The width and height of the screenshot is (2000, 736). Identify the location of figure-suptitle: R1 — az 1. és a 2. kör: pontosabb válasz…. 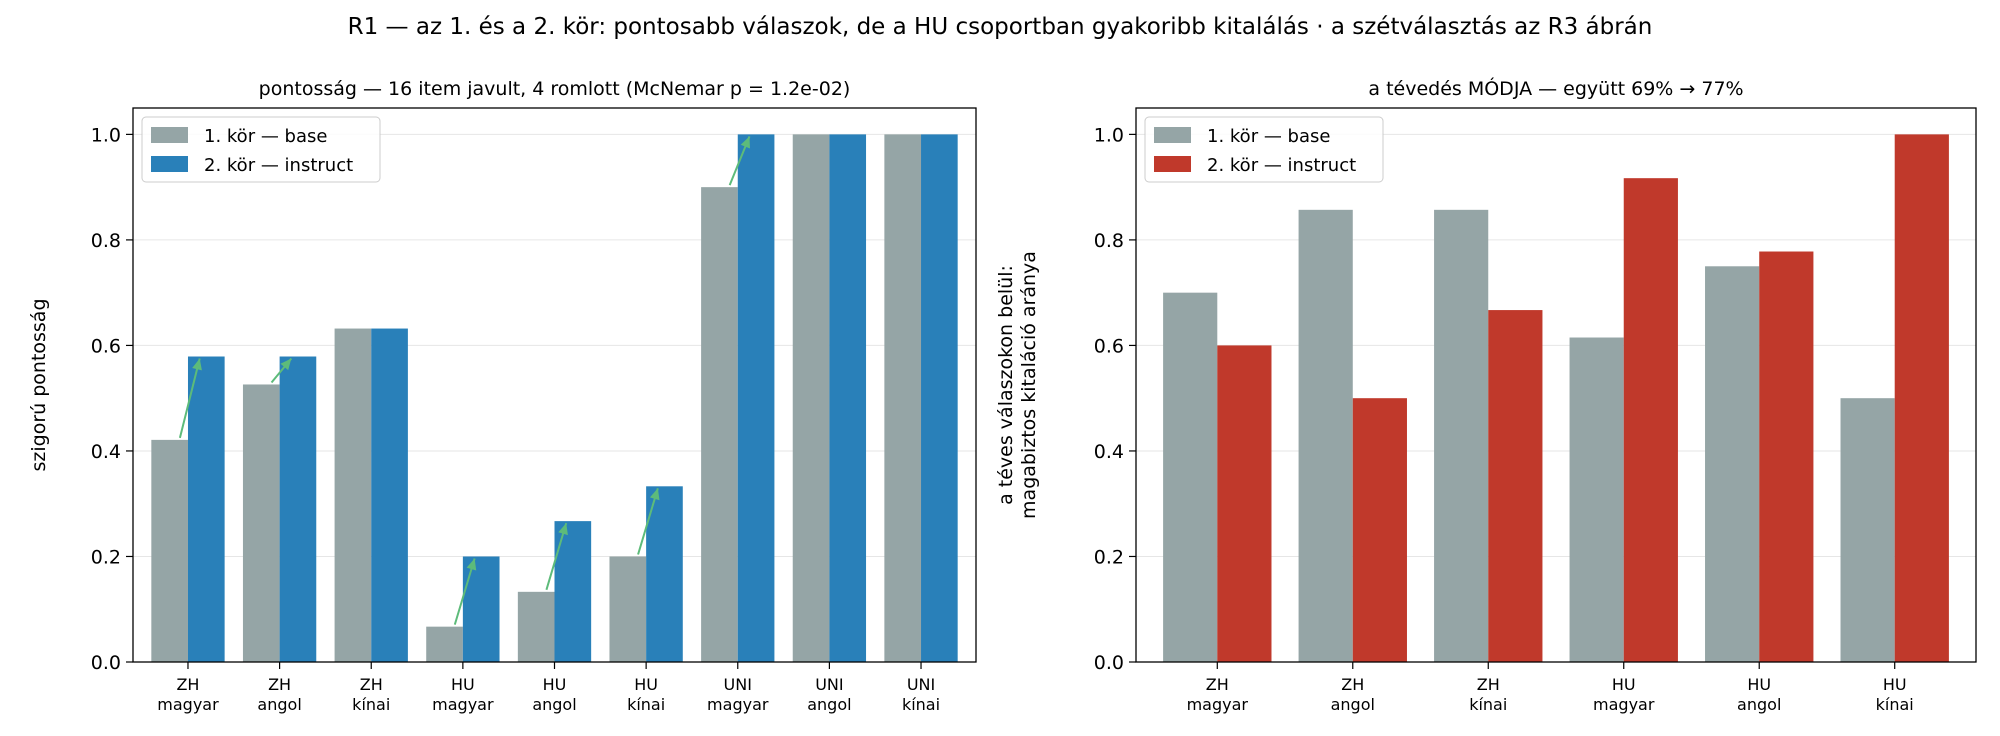
(1000, 27).